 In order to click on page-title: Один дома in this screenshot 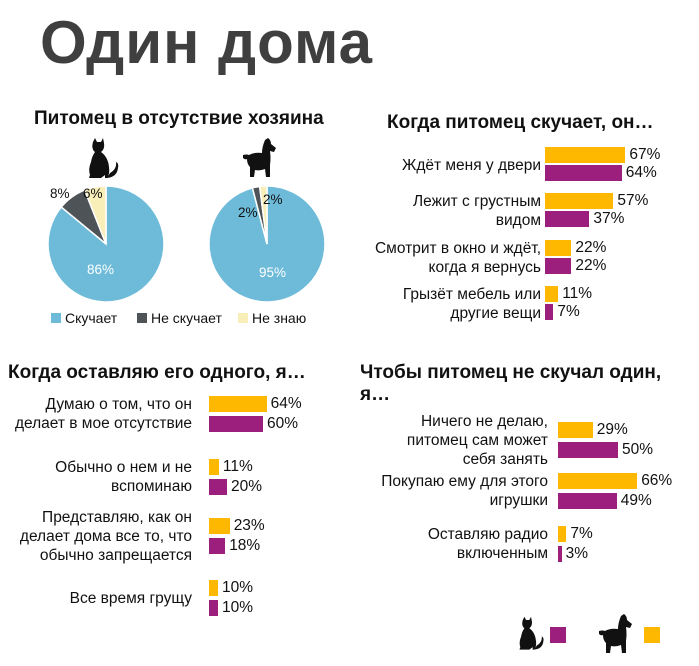, I will do `click(206, 42)`.